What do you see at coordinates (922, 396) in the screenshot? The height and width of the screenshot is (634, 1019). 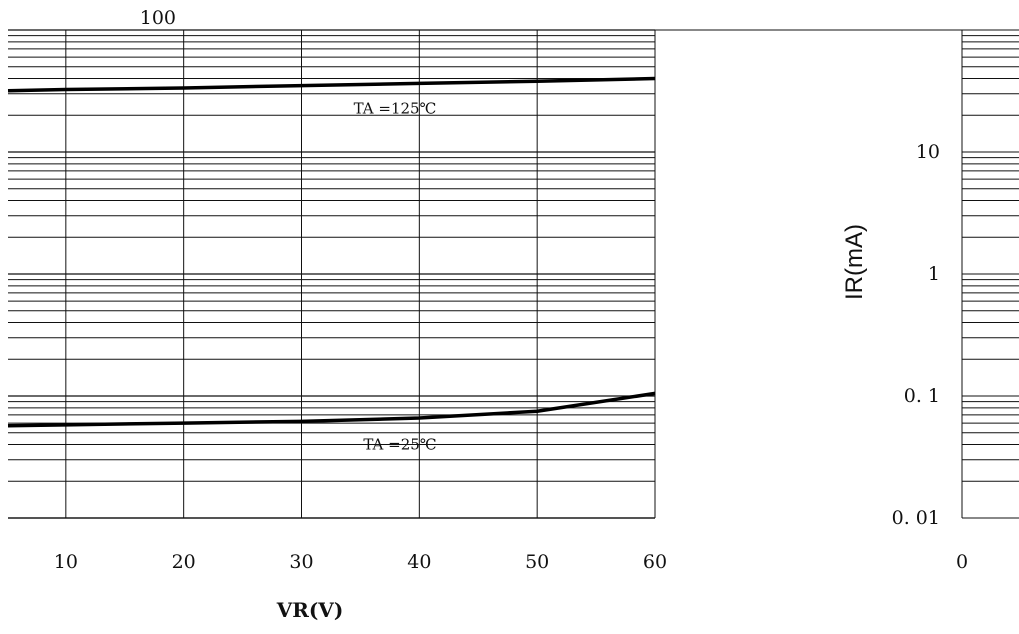 I see `y-tick-label: 0. 1` at bounding box center [922, 396].